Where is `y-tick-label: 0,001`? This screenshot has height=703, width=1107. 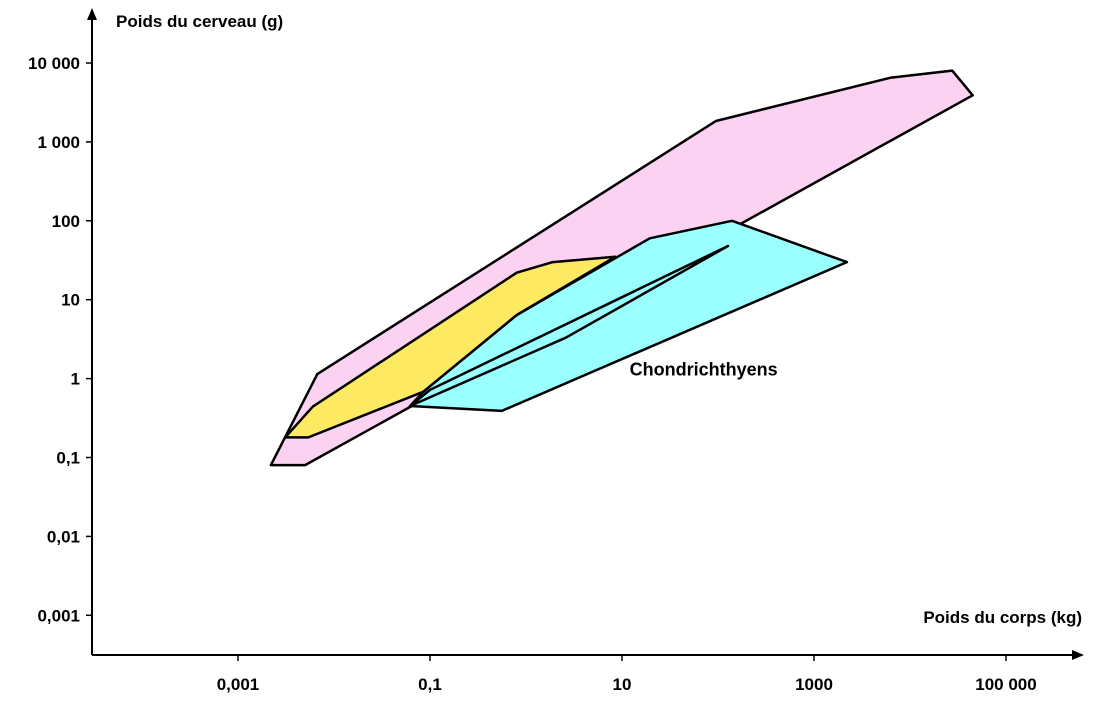
y-tick-label: 0,001 is located at coordinates (58, 615).